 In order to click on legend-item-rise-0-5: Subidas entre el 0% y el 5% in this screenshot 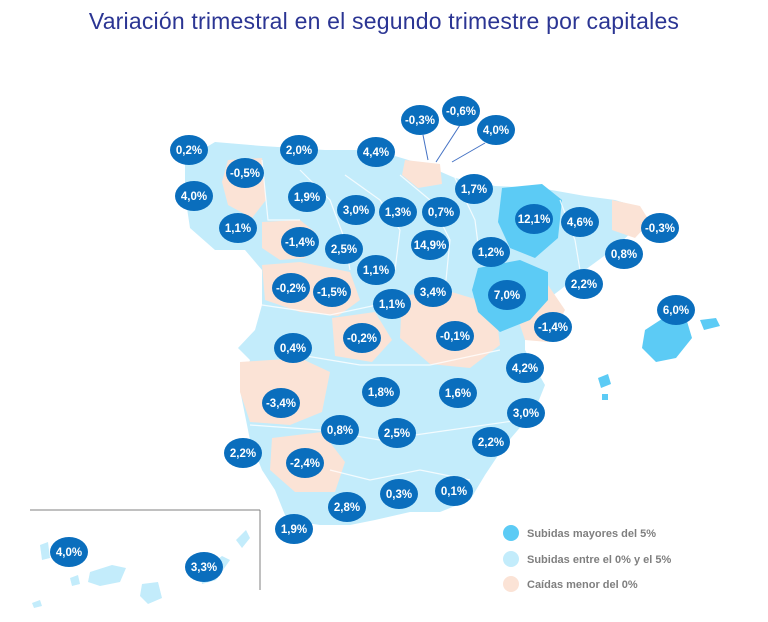, I will do `click(587, 559)`.